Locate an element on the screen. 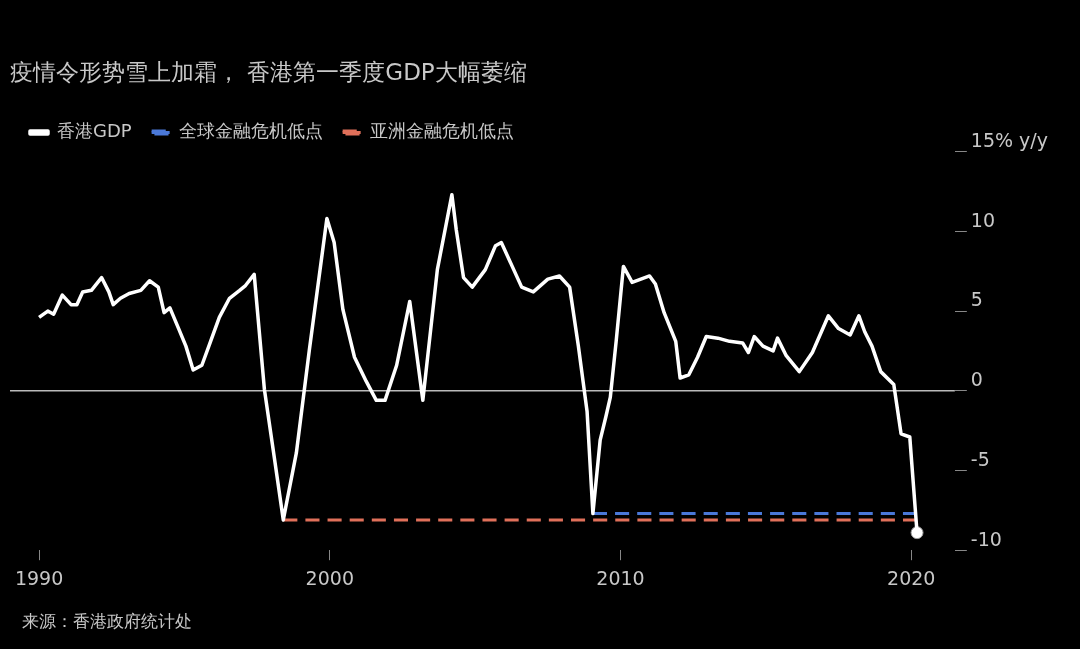 This screenshot has height=649, width=1080. y-tick-label: 10 is located at coordinates (983, 219).